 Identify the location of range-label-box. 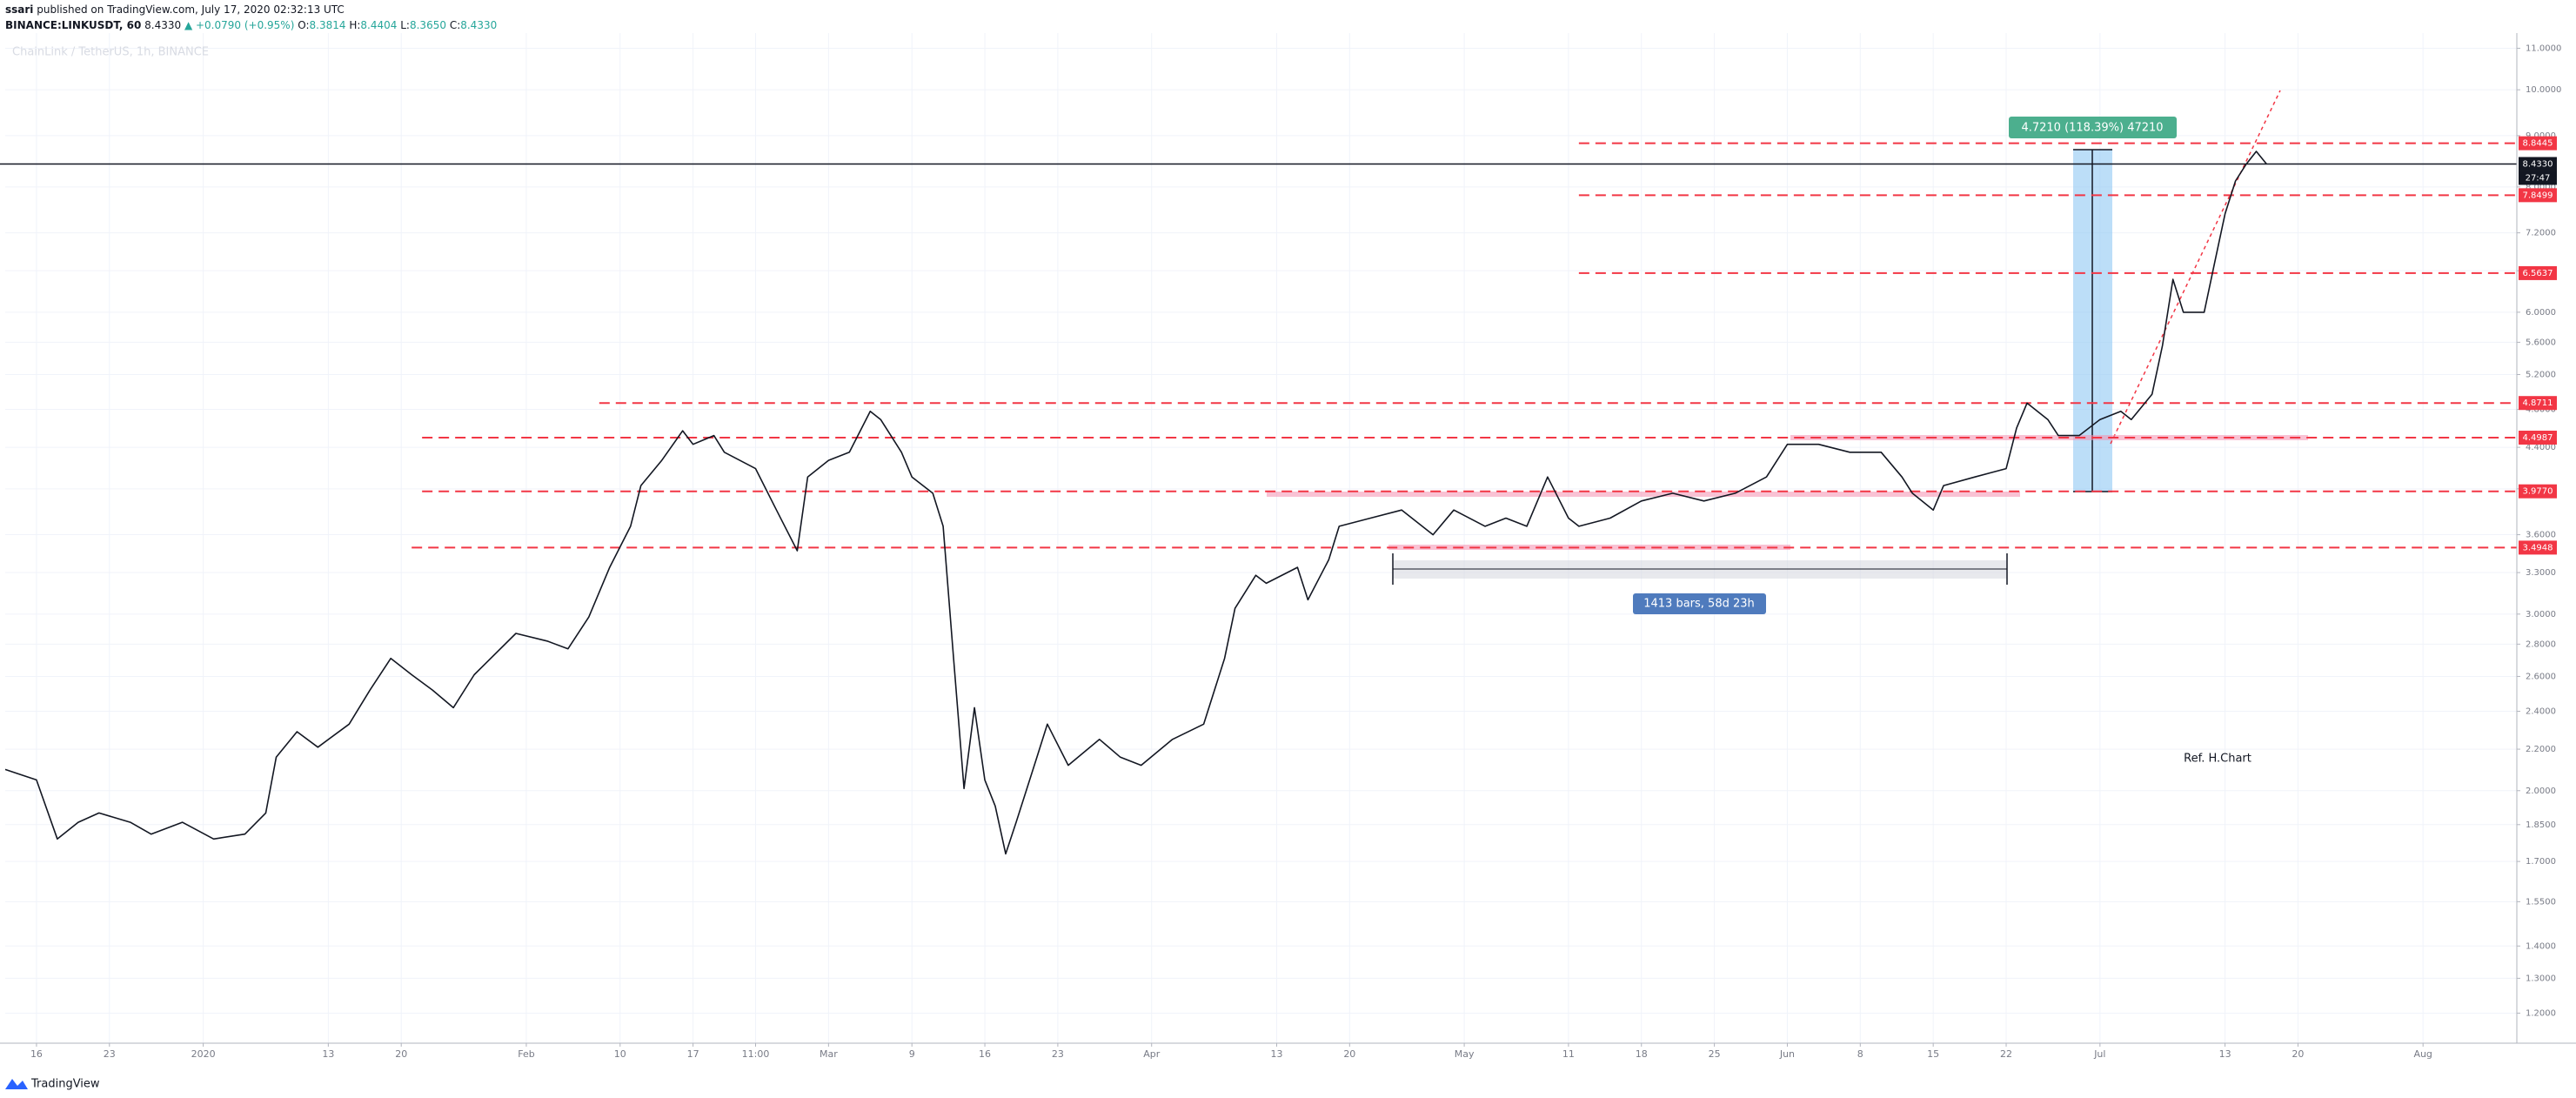
(1699, 603).